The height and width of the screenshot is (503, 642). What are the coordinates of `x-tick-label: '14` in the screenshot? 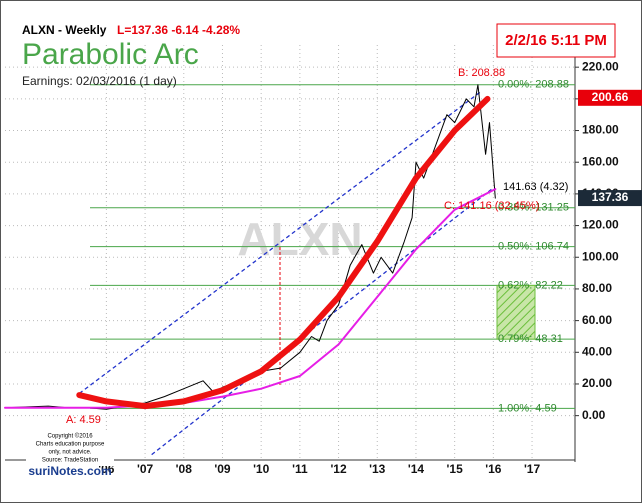 It's located at (416, 469).